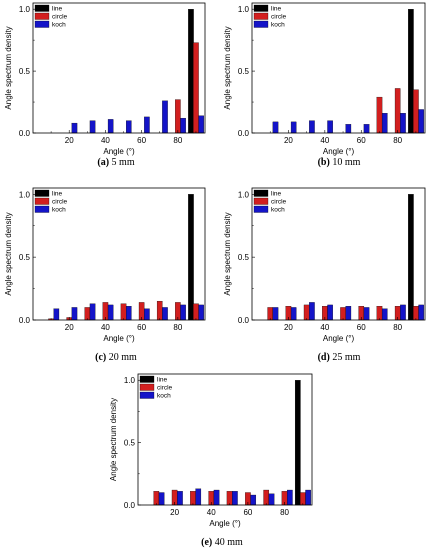 The image size is (437, 550). Describe the element at coordinates (121, 357) in the screenshot. I see `caption-text: 20 mm` at that location.